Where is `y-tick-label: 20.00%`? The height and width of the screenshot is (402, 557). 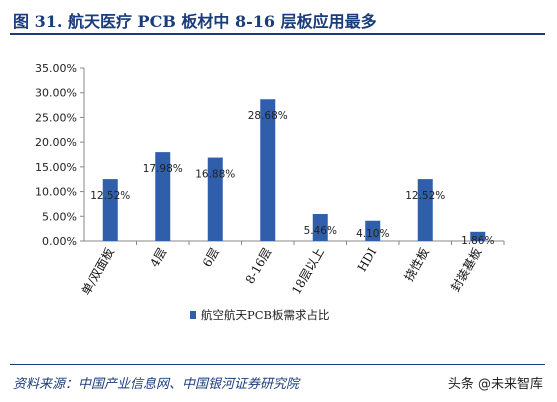 y-tick-label: 20.00% is located at coordinates (56, 142).